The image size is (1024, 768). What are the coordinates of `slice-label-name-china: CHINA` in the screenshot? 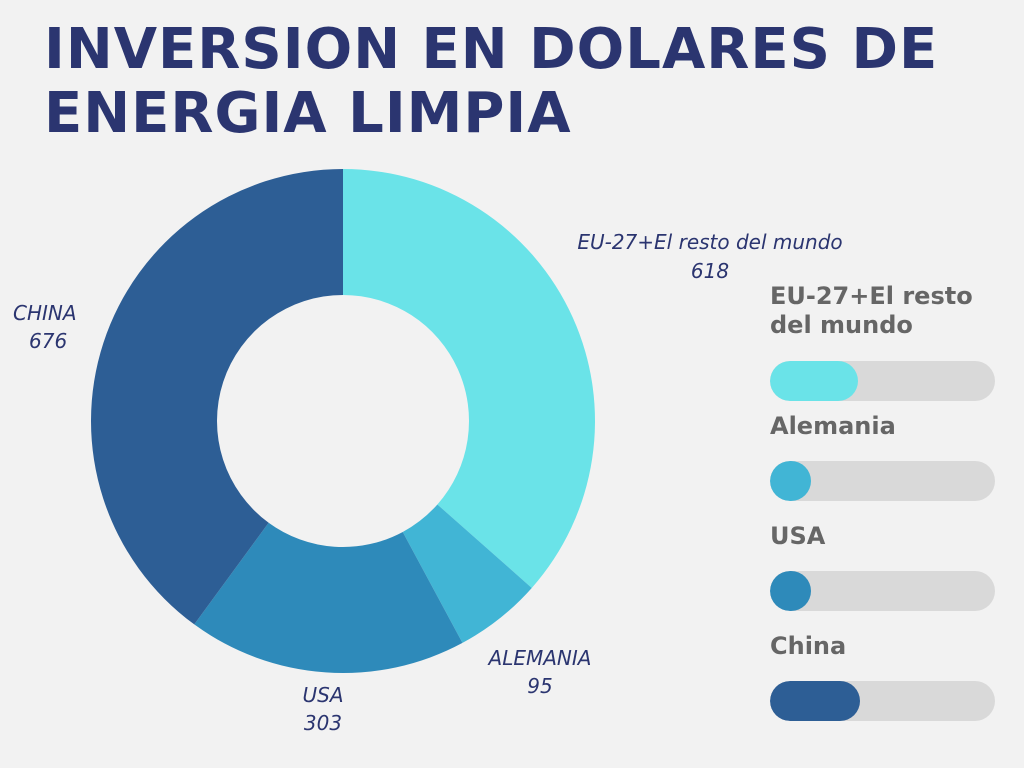 It's located at (45, 313).